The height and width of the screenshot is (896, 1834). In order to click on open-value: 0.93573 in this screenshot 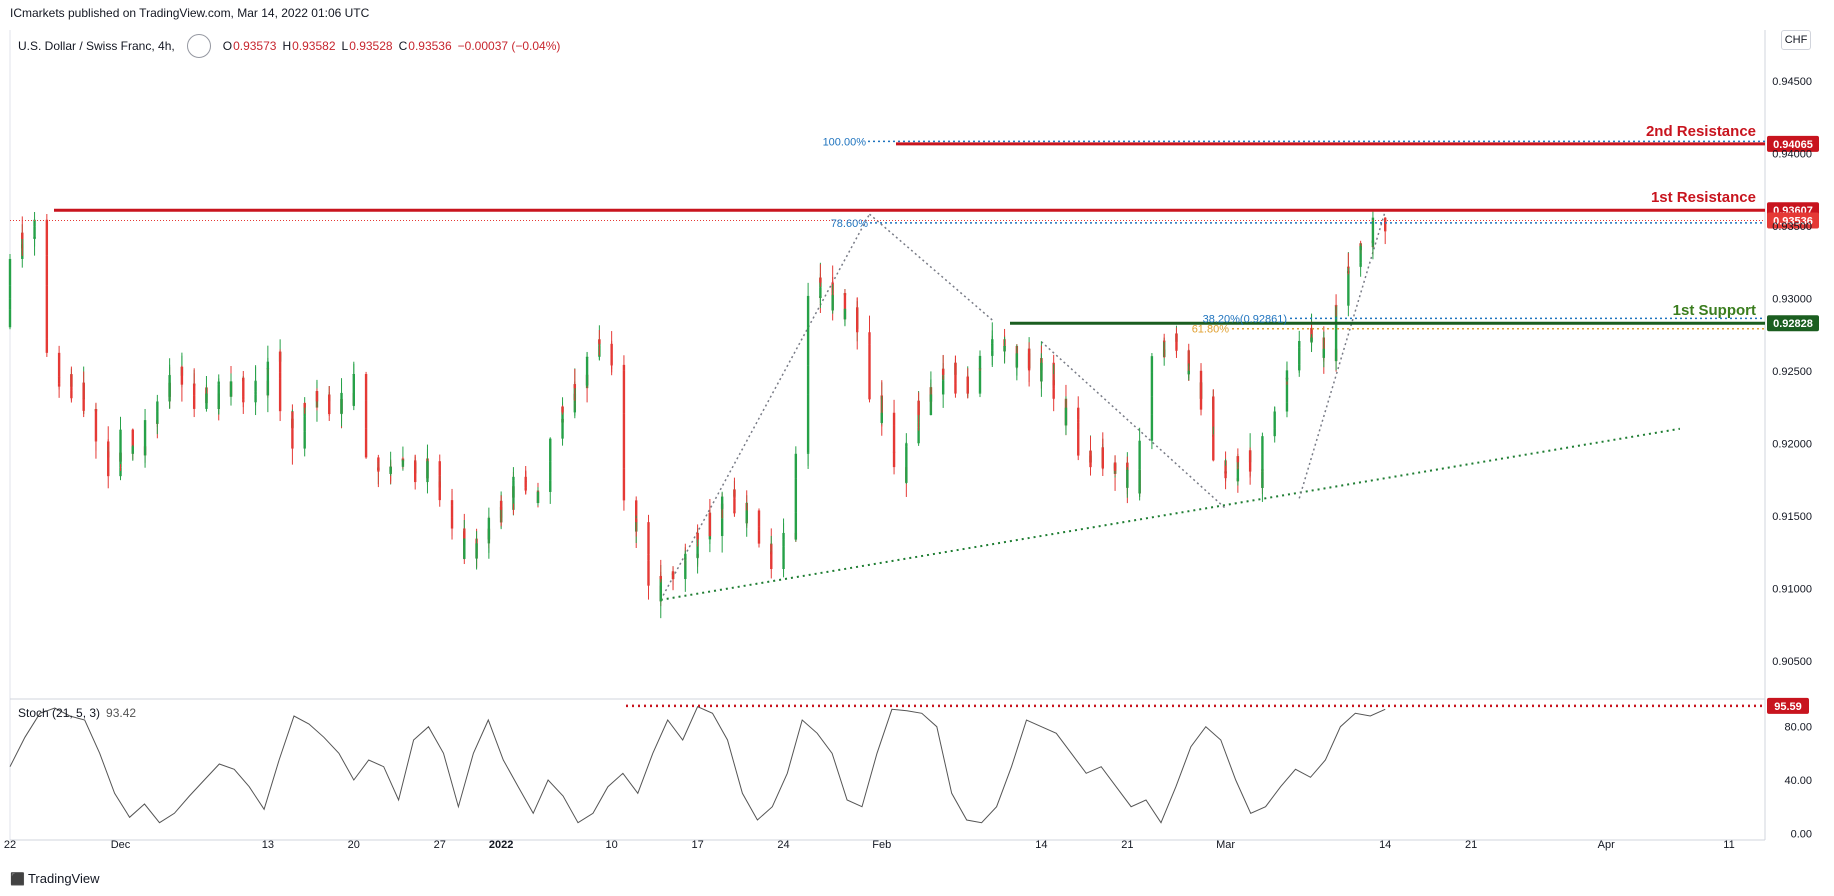, I will do `click(255, 46)`.